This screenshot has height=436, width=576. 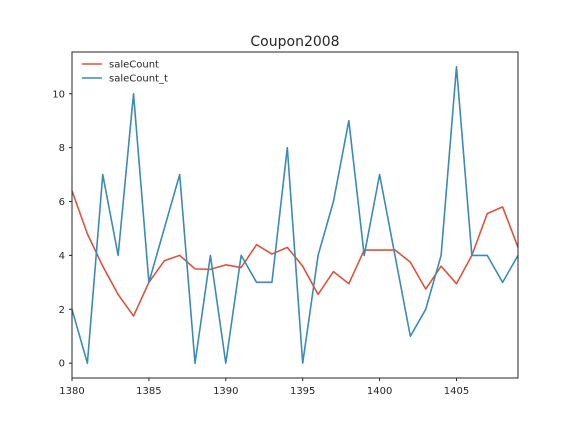 I want to click on y-tick-label: 10, so click(x=58, y=94).